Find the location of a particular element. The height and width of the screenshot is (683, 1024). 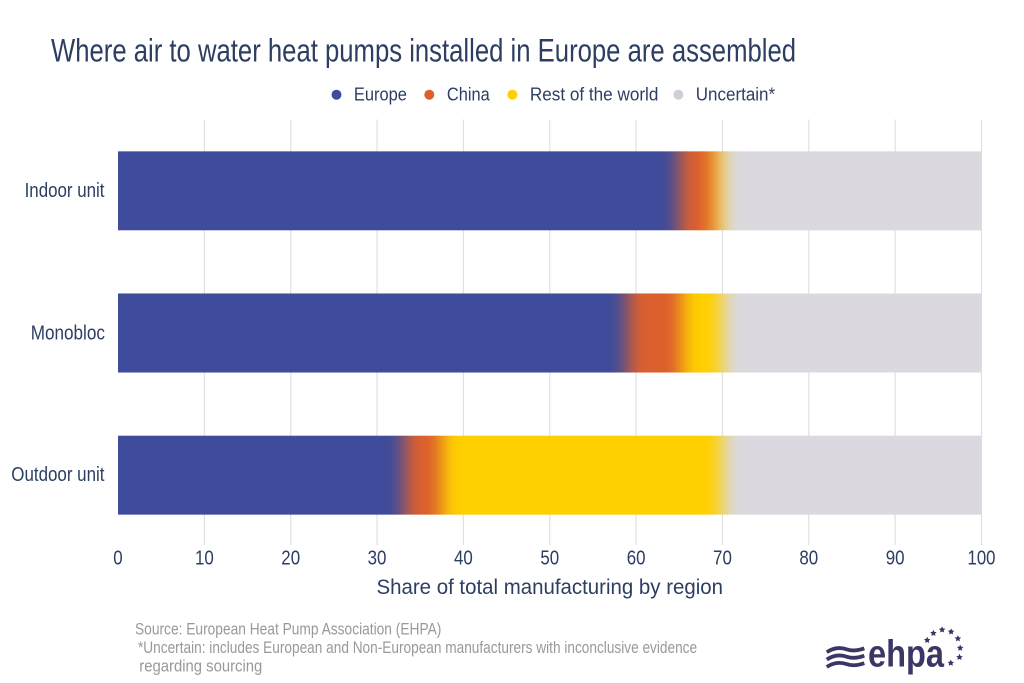

svg-text: ehpa is located at coordinates (906, 655).